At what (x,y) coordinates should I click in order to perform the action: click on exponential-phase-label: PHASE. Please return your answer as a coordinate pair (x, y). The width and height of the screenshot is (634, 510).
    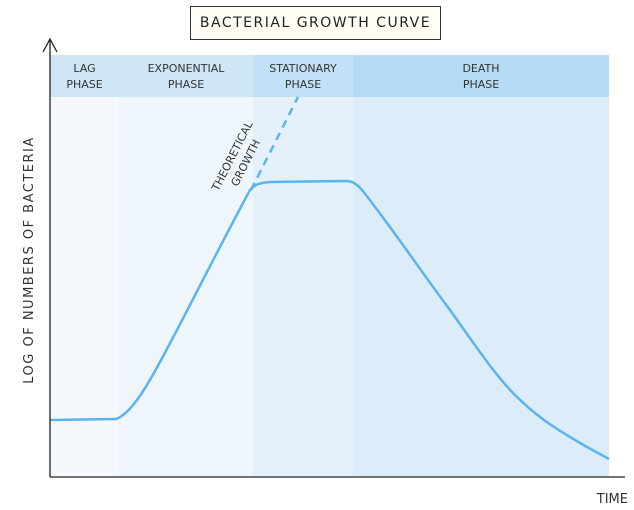
    Looking at the image, I should click on (186, 84).